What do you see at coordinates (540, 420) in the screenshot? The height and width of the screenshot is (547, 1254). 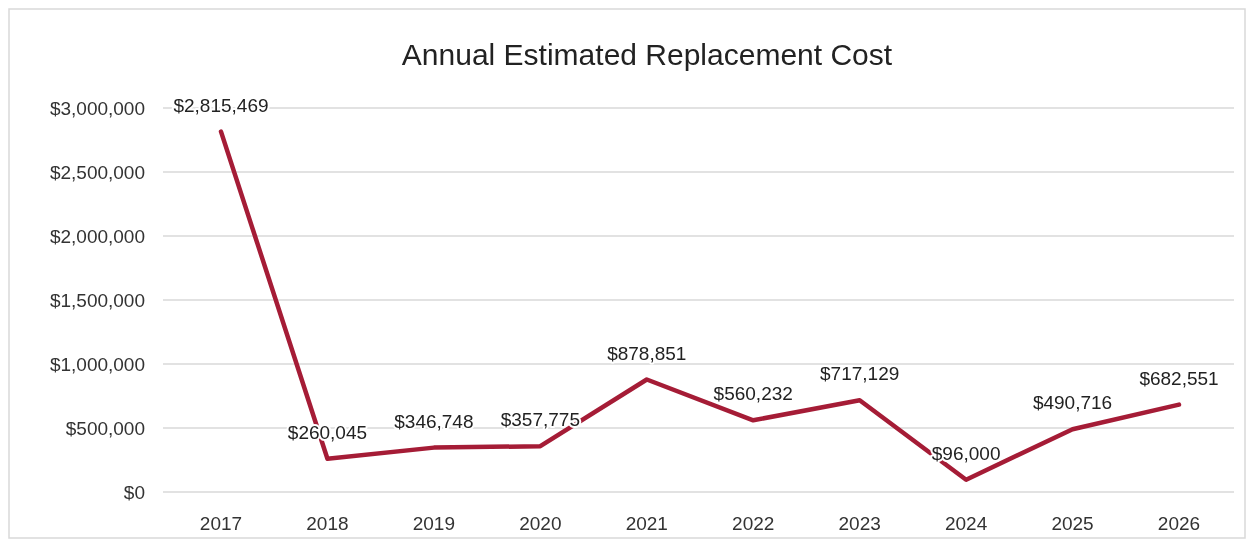 I see `data-label: $357,775` at bounding box center [540, 420].